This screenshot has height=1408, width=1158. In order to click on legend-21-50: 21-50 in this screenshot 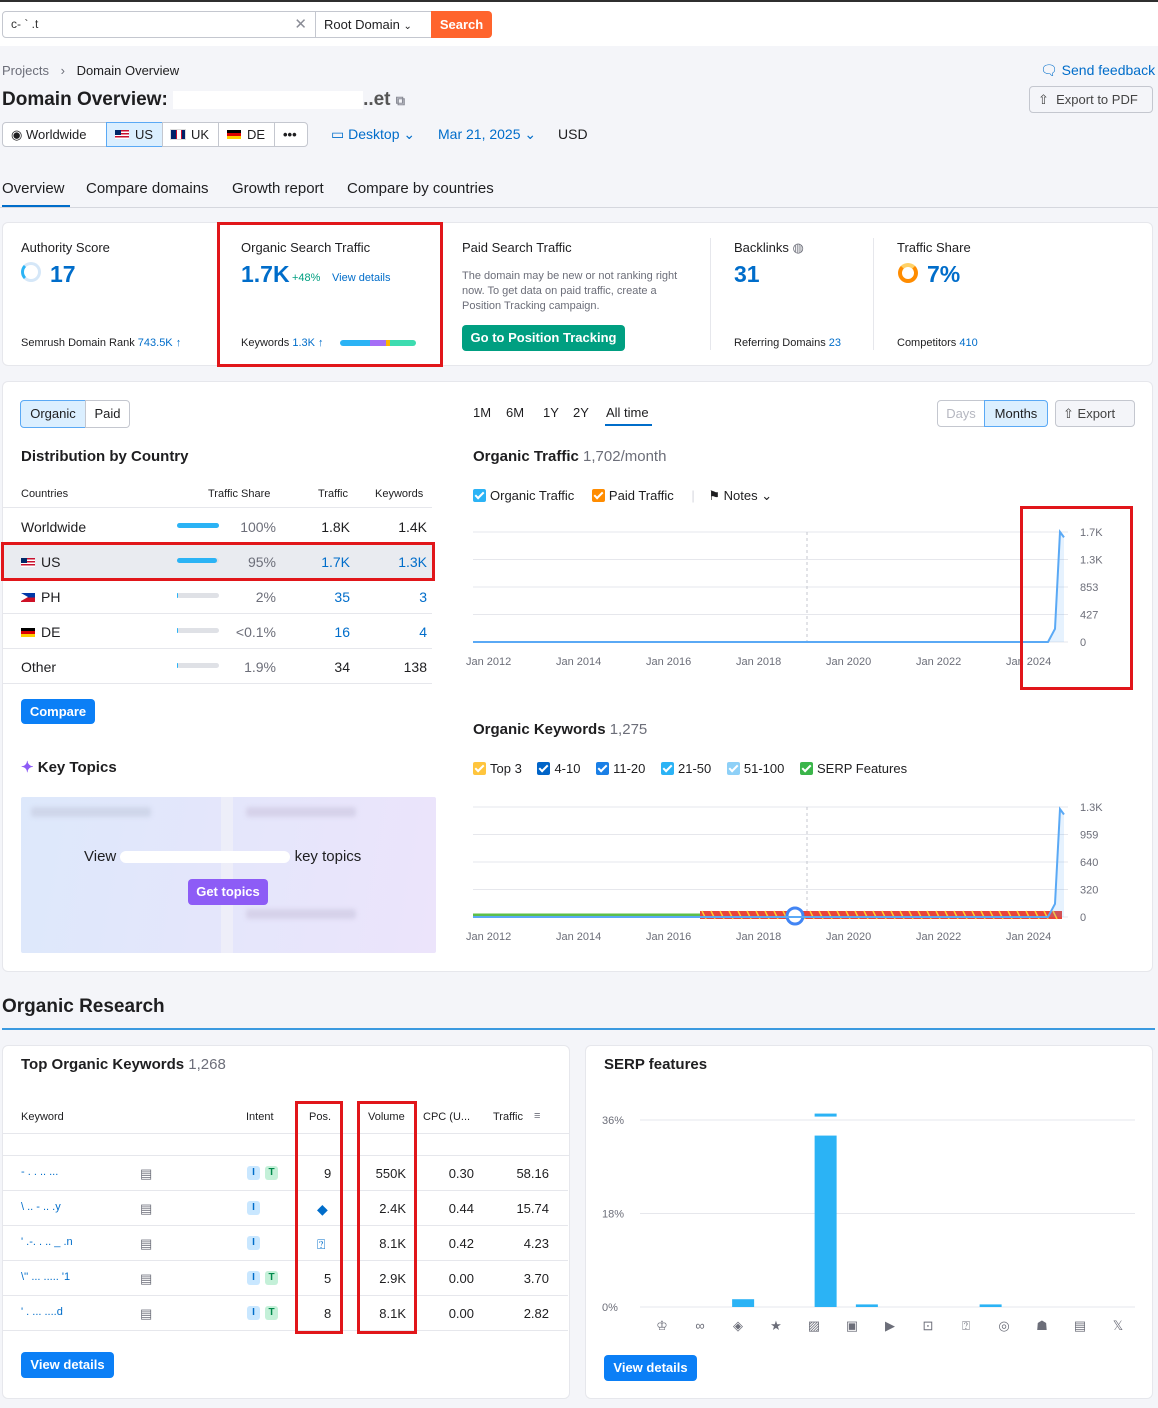, I will do `click(686, 768)`.